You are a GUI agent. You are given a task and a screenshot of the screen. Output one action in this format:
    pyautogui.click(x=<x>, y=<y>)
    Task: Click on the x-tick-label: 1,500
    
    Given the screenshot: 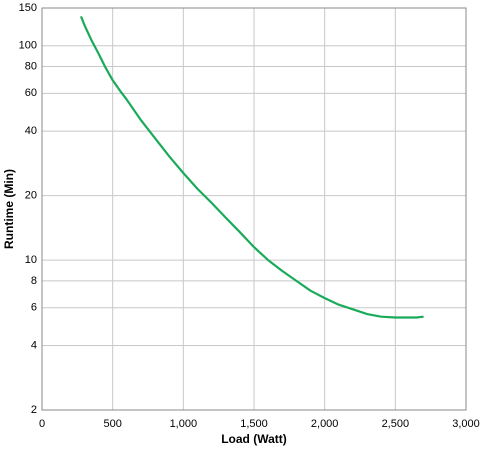 What is the action you would take?
    pyautogui.click(x=254, y=424)
    